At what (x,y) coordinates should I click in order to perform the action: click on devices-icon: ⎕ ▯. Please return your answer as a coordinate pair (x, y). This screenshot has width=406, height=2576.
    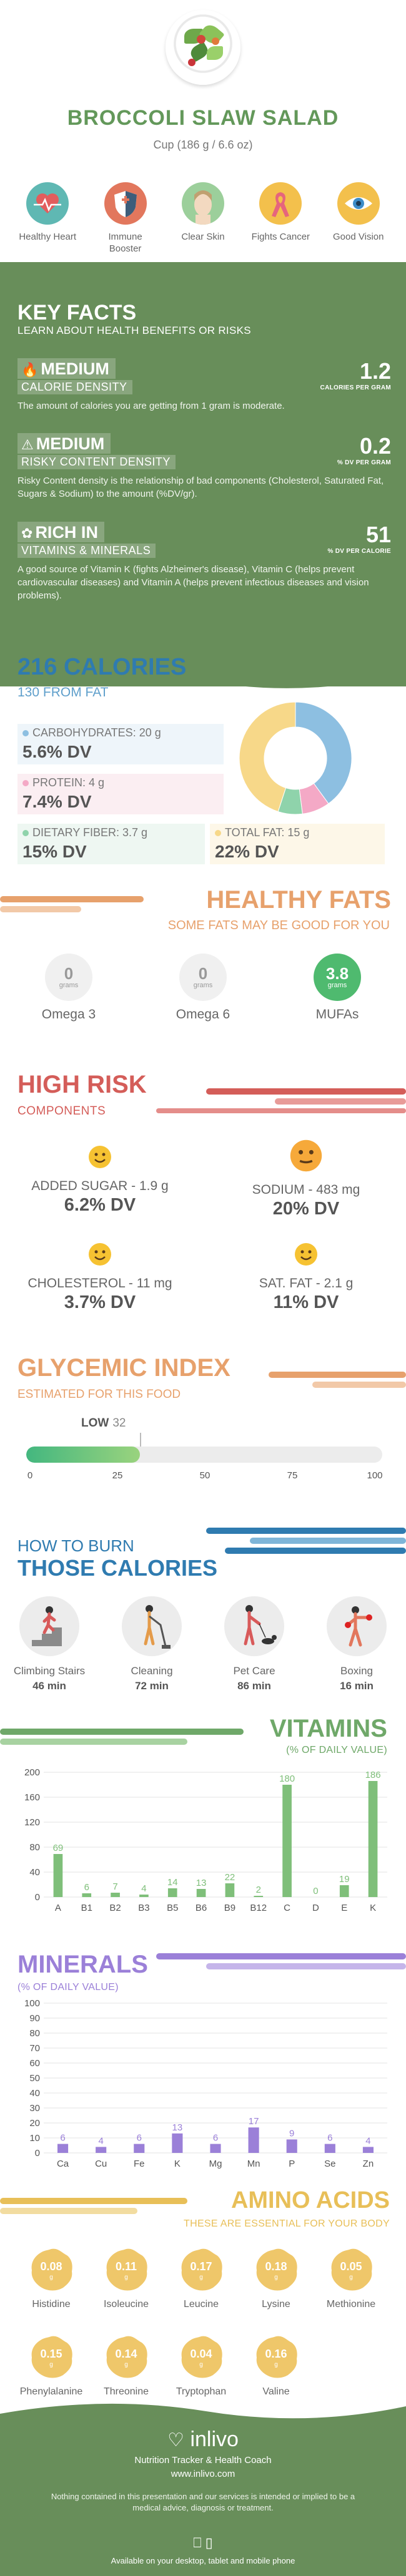
    Looking at the image, I should click on (203, 2542).